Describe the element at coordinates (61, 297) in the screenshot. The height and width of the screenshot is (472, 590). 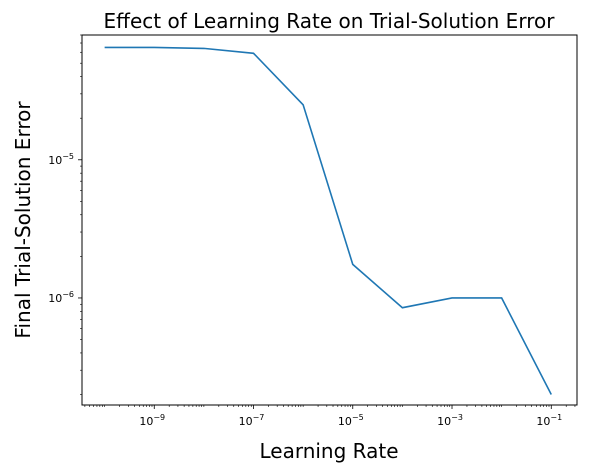
I see `y-tick-label: 10⁻⁶` at that location.